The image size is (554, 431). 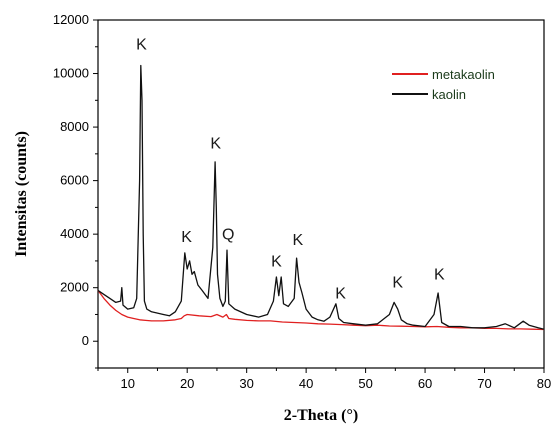 What do you see at coordinates (187, 383) in the screenshot?
I see `x-tick-label: 20` at bounding box center [187, 383].